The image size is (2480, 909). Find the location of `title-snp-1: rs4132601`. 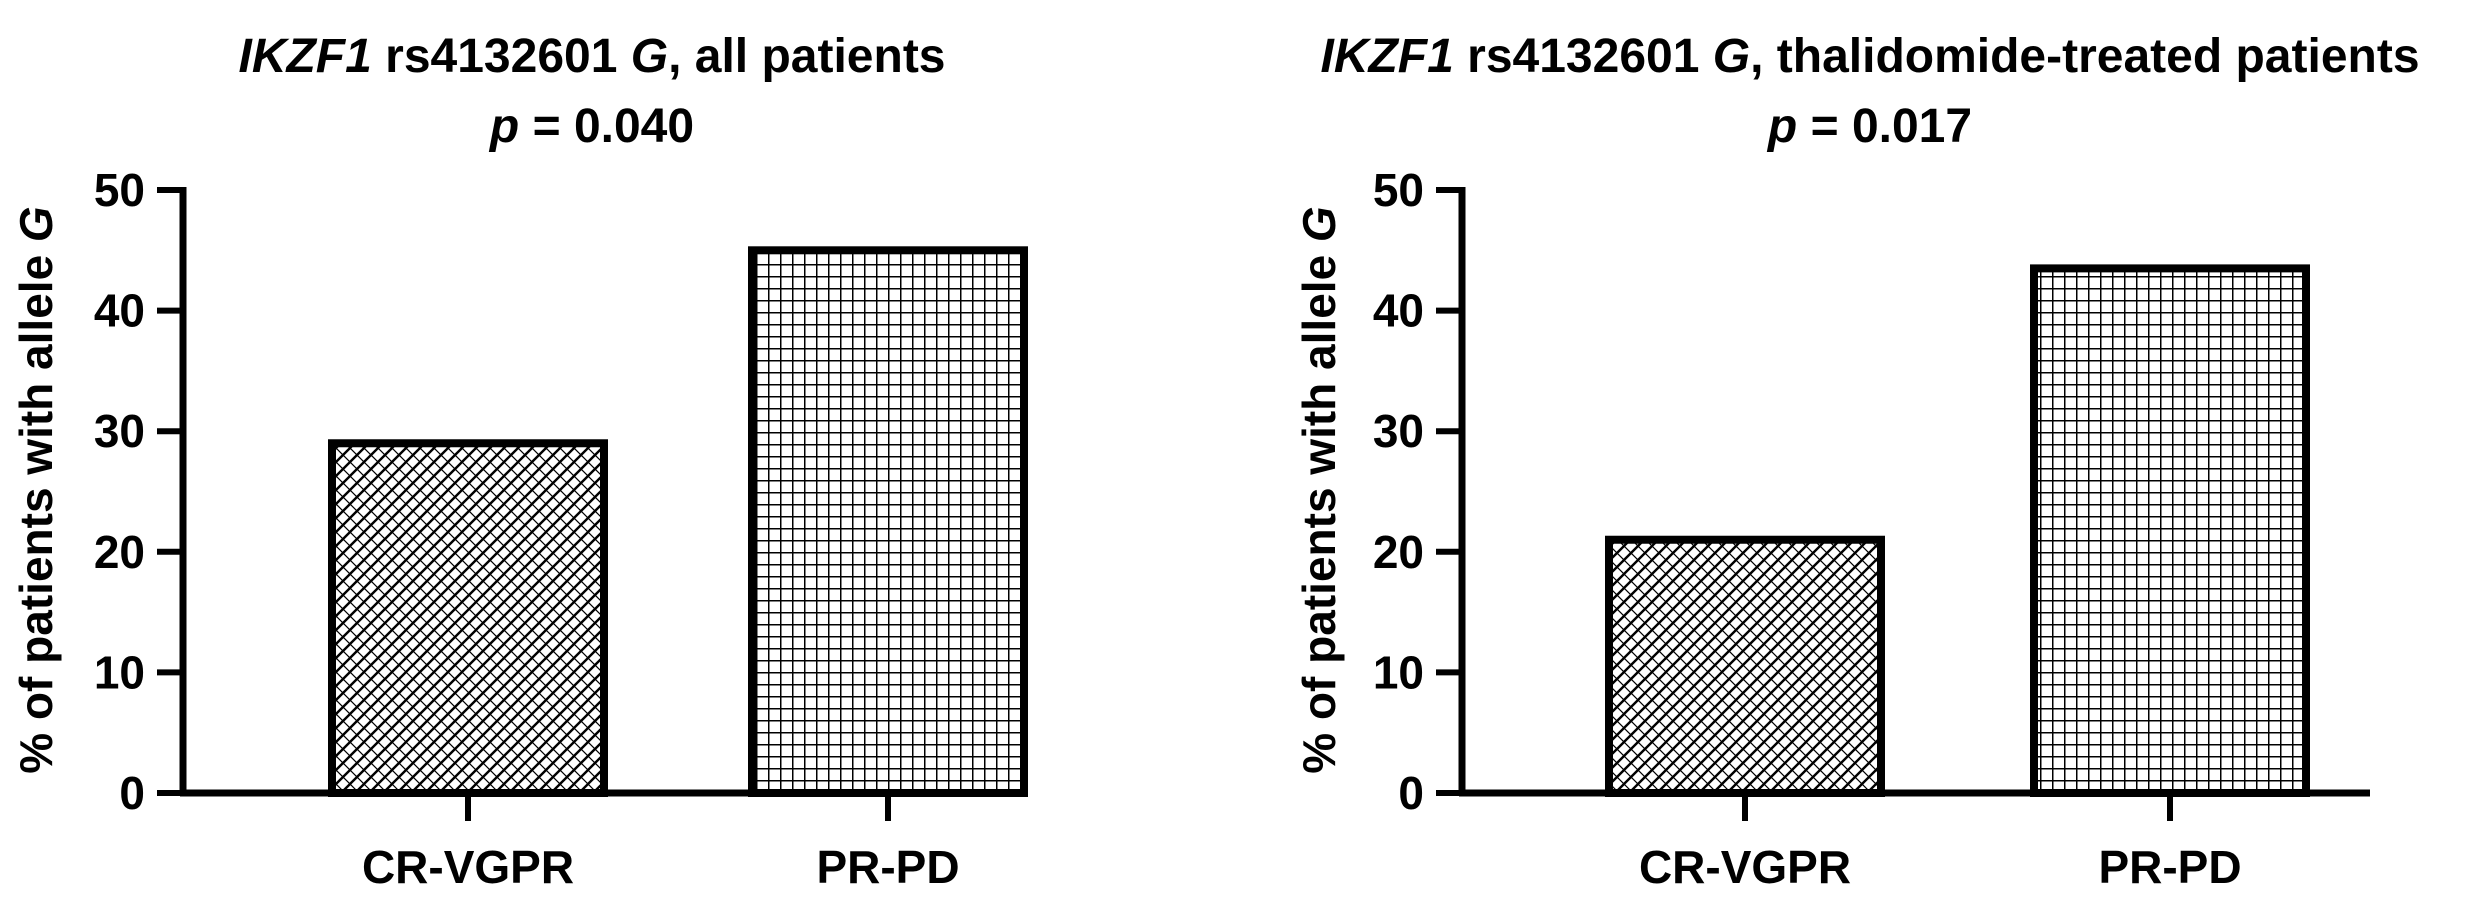

title-snp-1: rs4132601 is located at coordinates (501, 56).